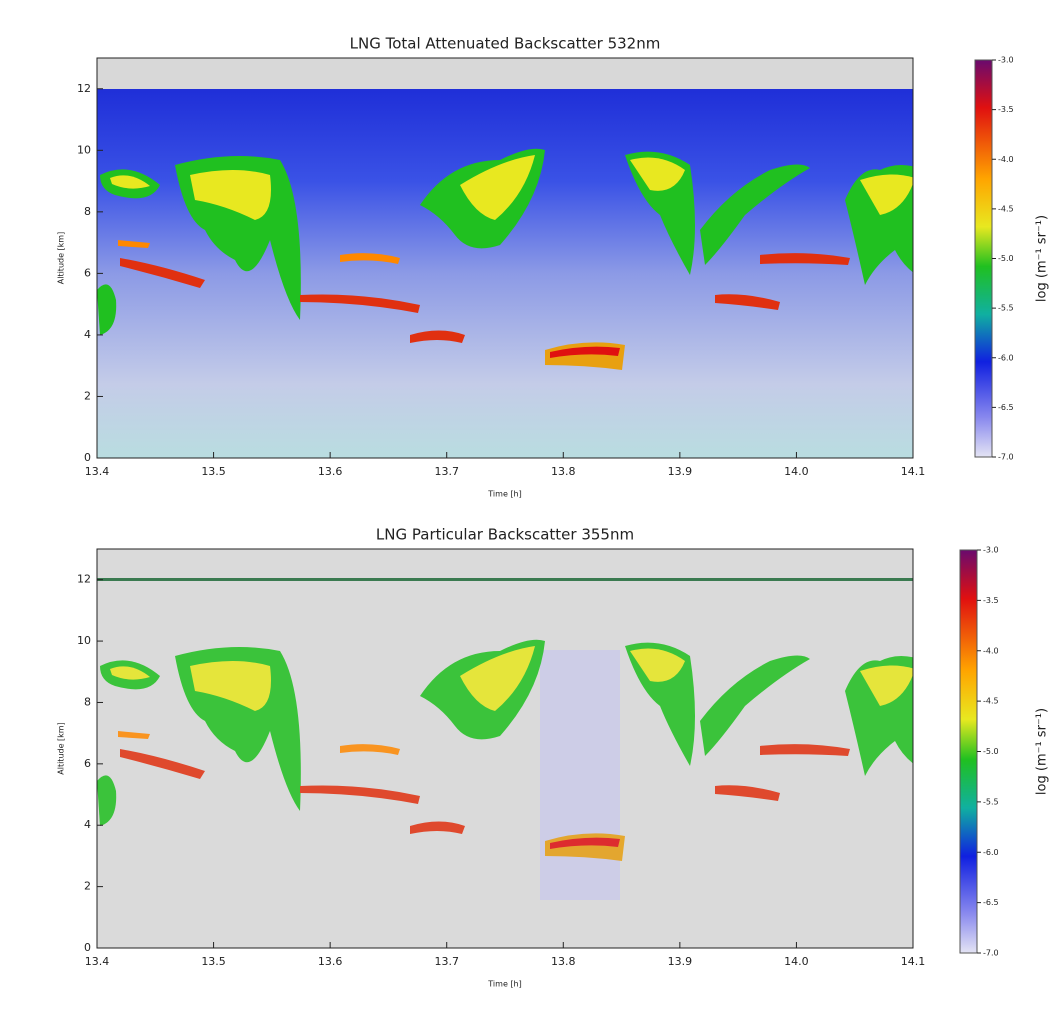 The image size is (1051, 1025). Describe the element at coordinates (505, 535) in the screenshot. I see `chart-title: LNG Particular Backscatter 355nm` at that location.